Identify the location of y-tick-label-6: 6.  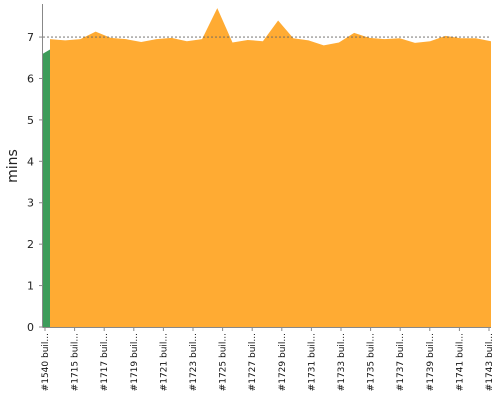
(30, 78).